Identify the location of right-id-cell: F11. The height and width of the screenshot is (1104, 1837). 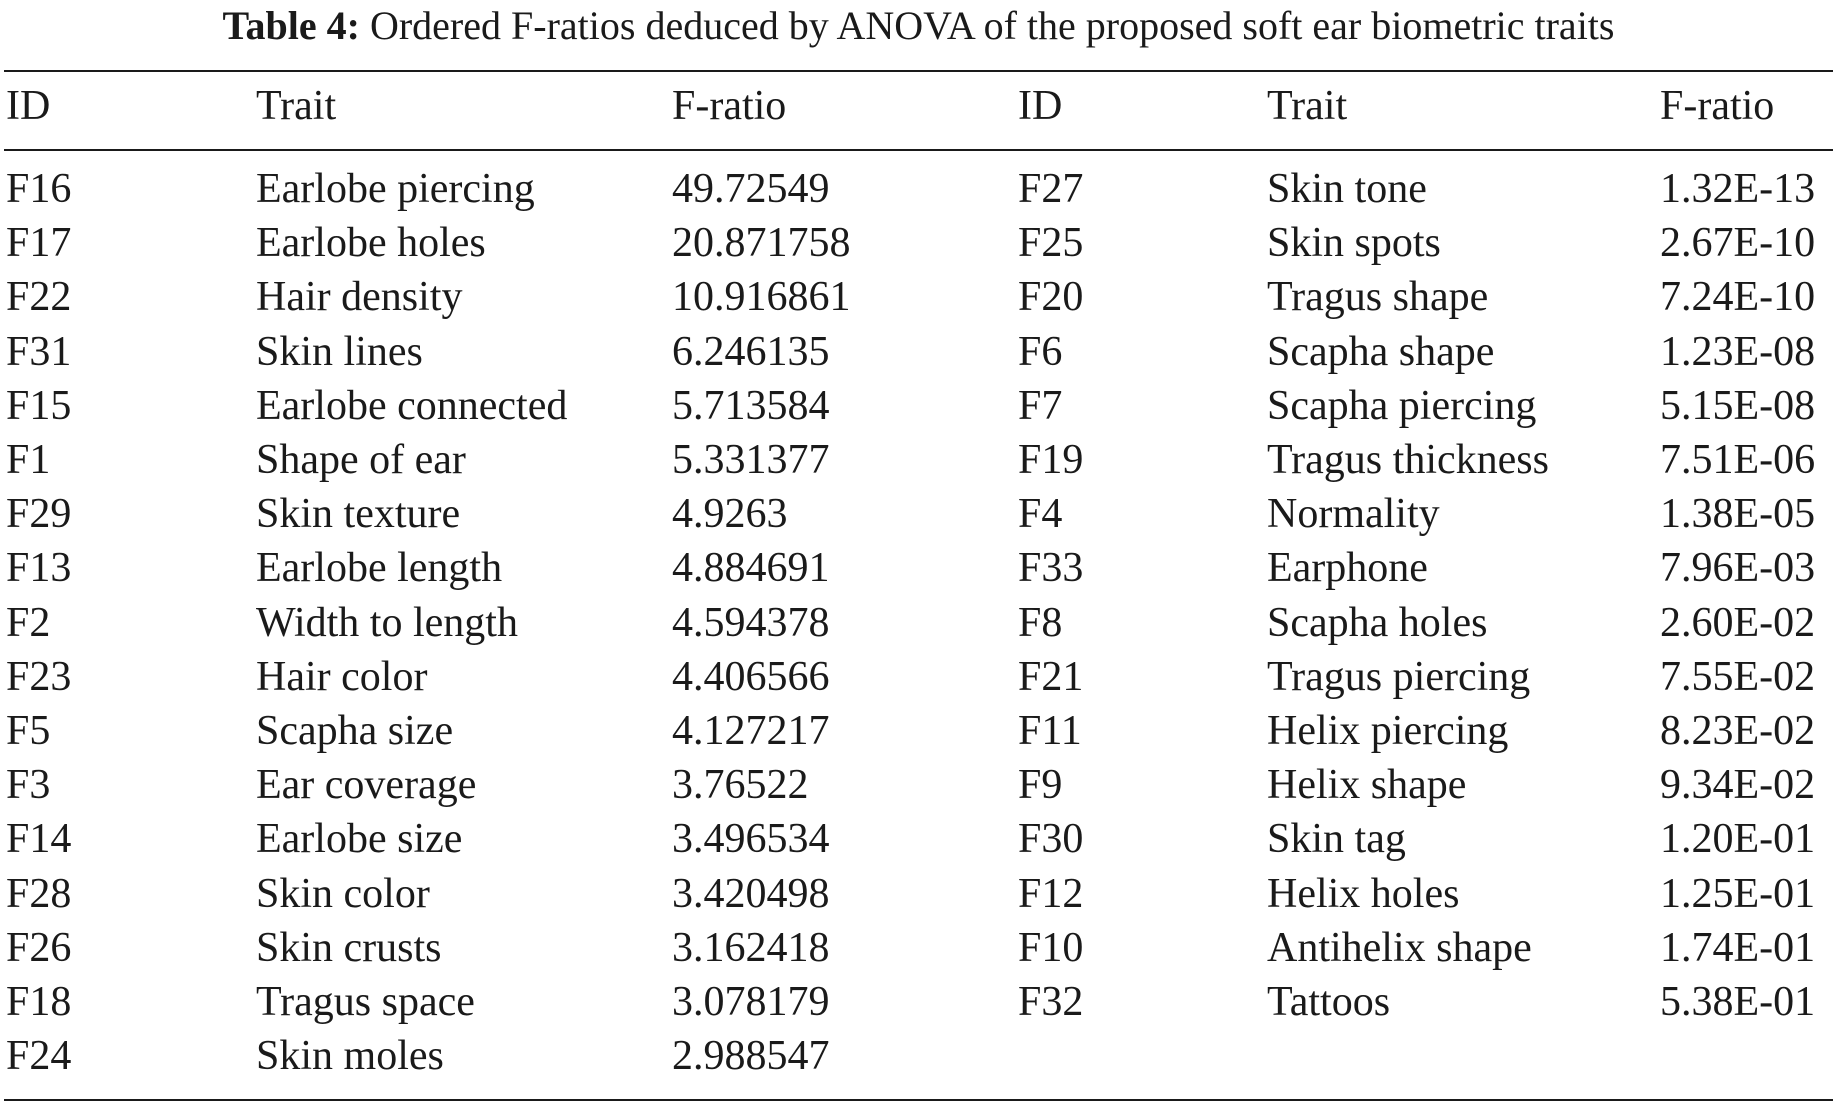
(1050, 731).